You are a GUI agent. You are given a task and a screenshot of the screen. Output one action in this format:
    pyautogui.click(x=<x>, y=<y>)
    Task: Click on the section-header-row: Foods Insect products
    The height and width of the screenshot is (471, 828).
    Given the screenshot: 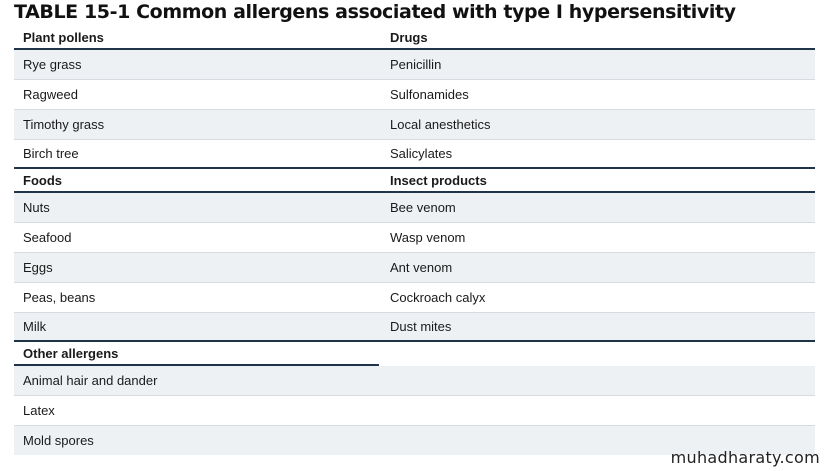 What is the action you would take?
    pyautogui.click(x=414, y=181)
    